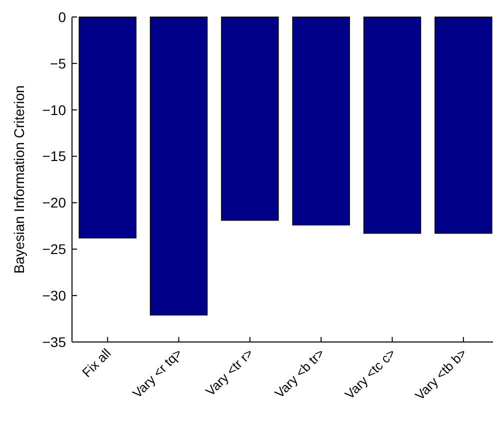  I want to click on y-tick-label: 0, so click(62, 16).